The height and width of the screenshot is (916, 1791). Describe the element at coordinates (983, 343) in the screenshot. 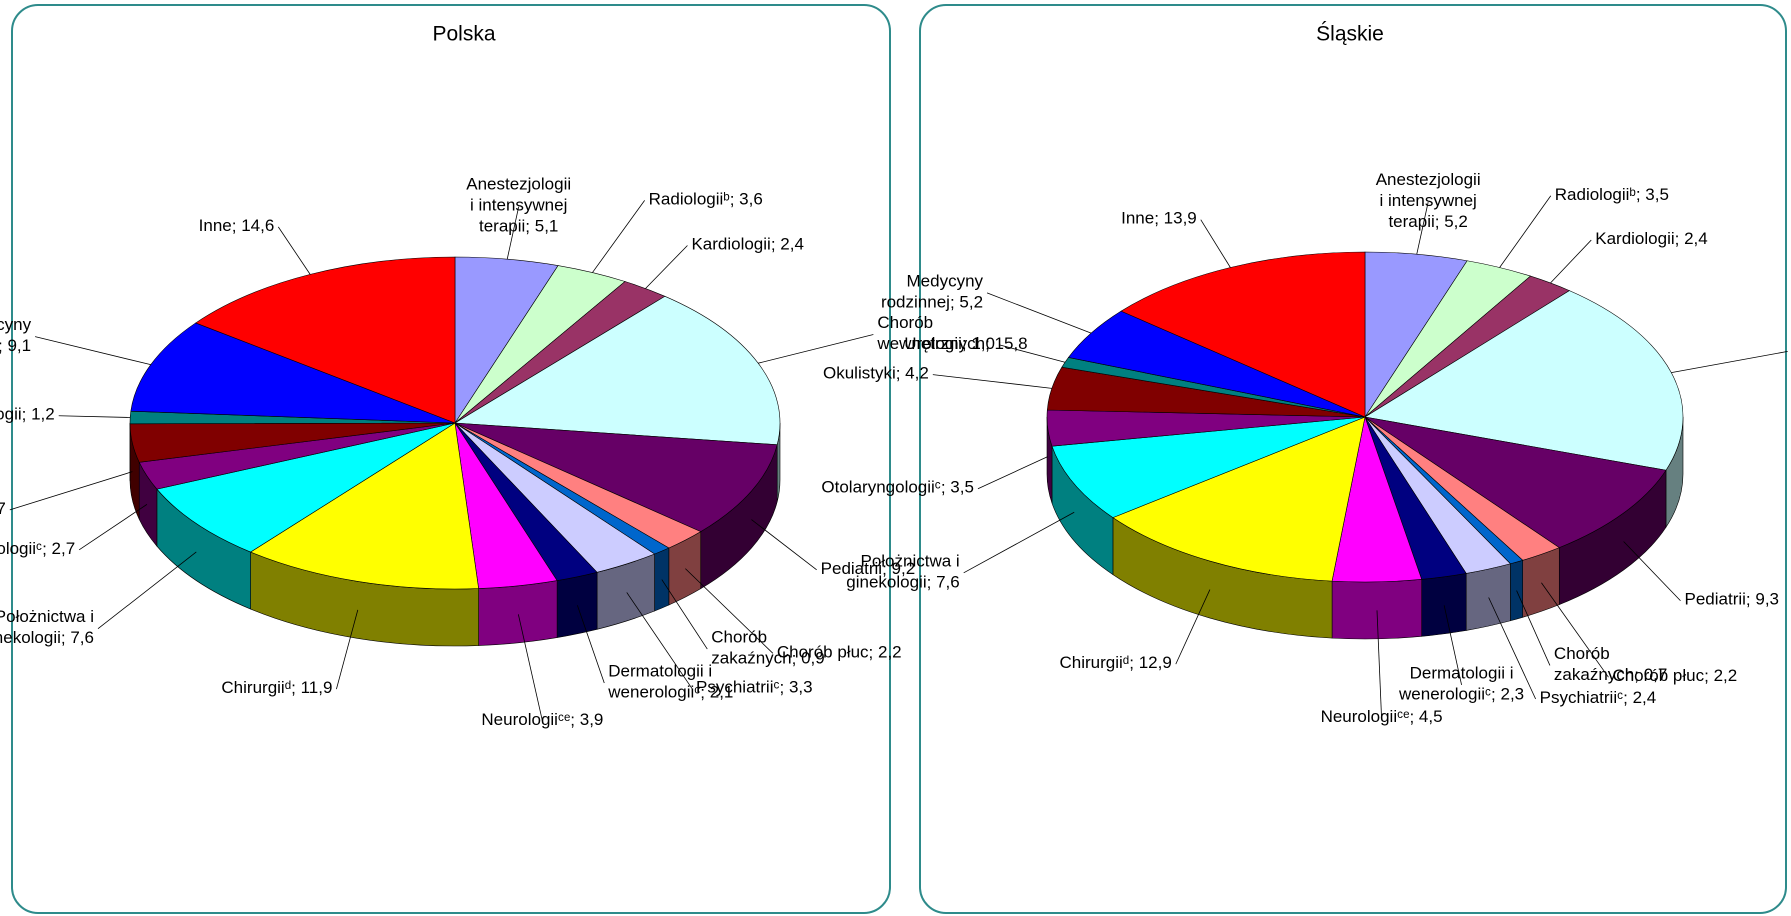

I see `data-label-value: 1,0` at that location.